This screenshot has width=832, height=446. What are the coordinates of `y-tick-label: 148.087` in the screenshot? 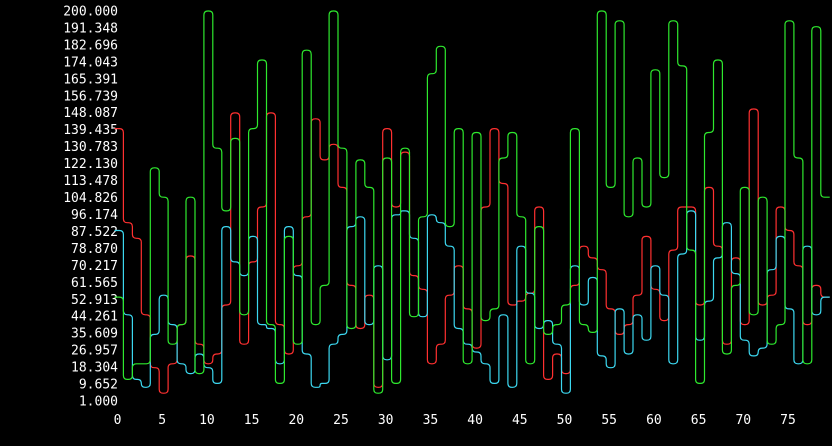 It's located at (90, 113).